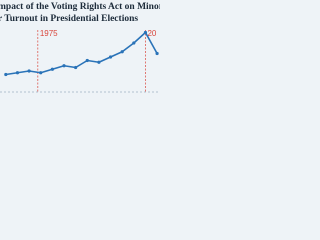 The width and height of the screenshot is (320, 240). Describe the element at coordinates (151, 33) in the screenshot. I see `annotation-text: 20` at that location.